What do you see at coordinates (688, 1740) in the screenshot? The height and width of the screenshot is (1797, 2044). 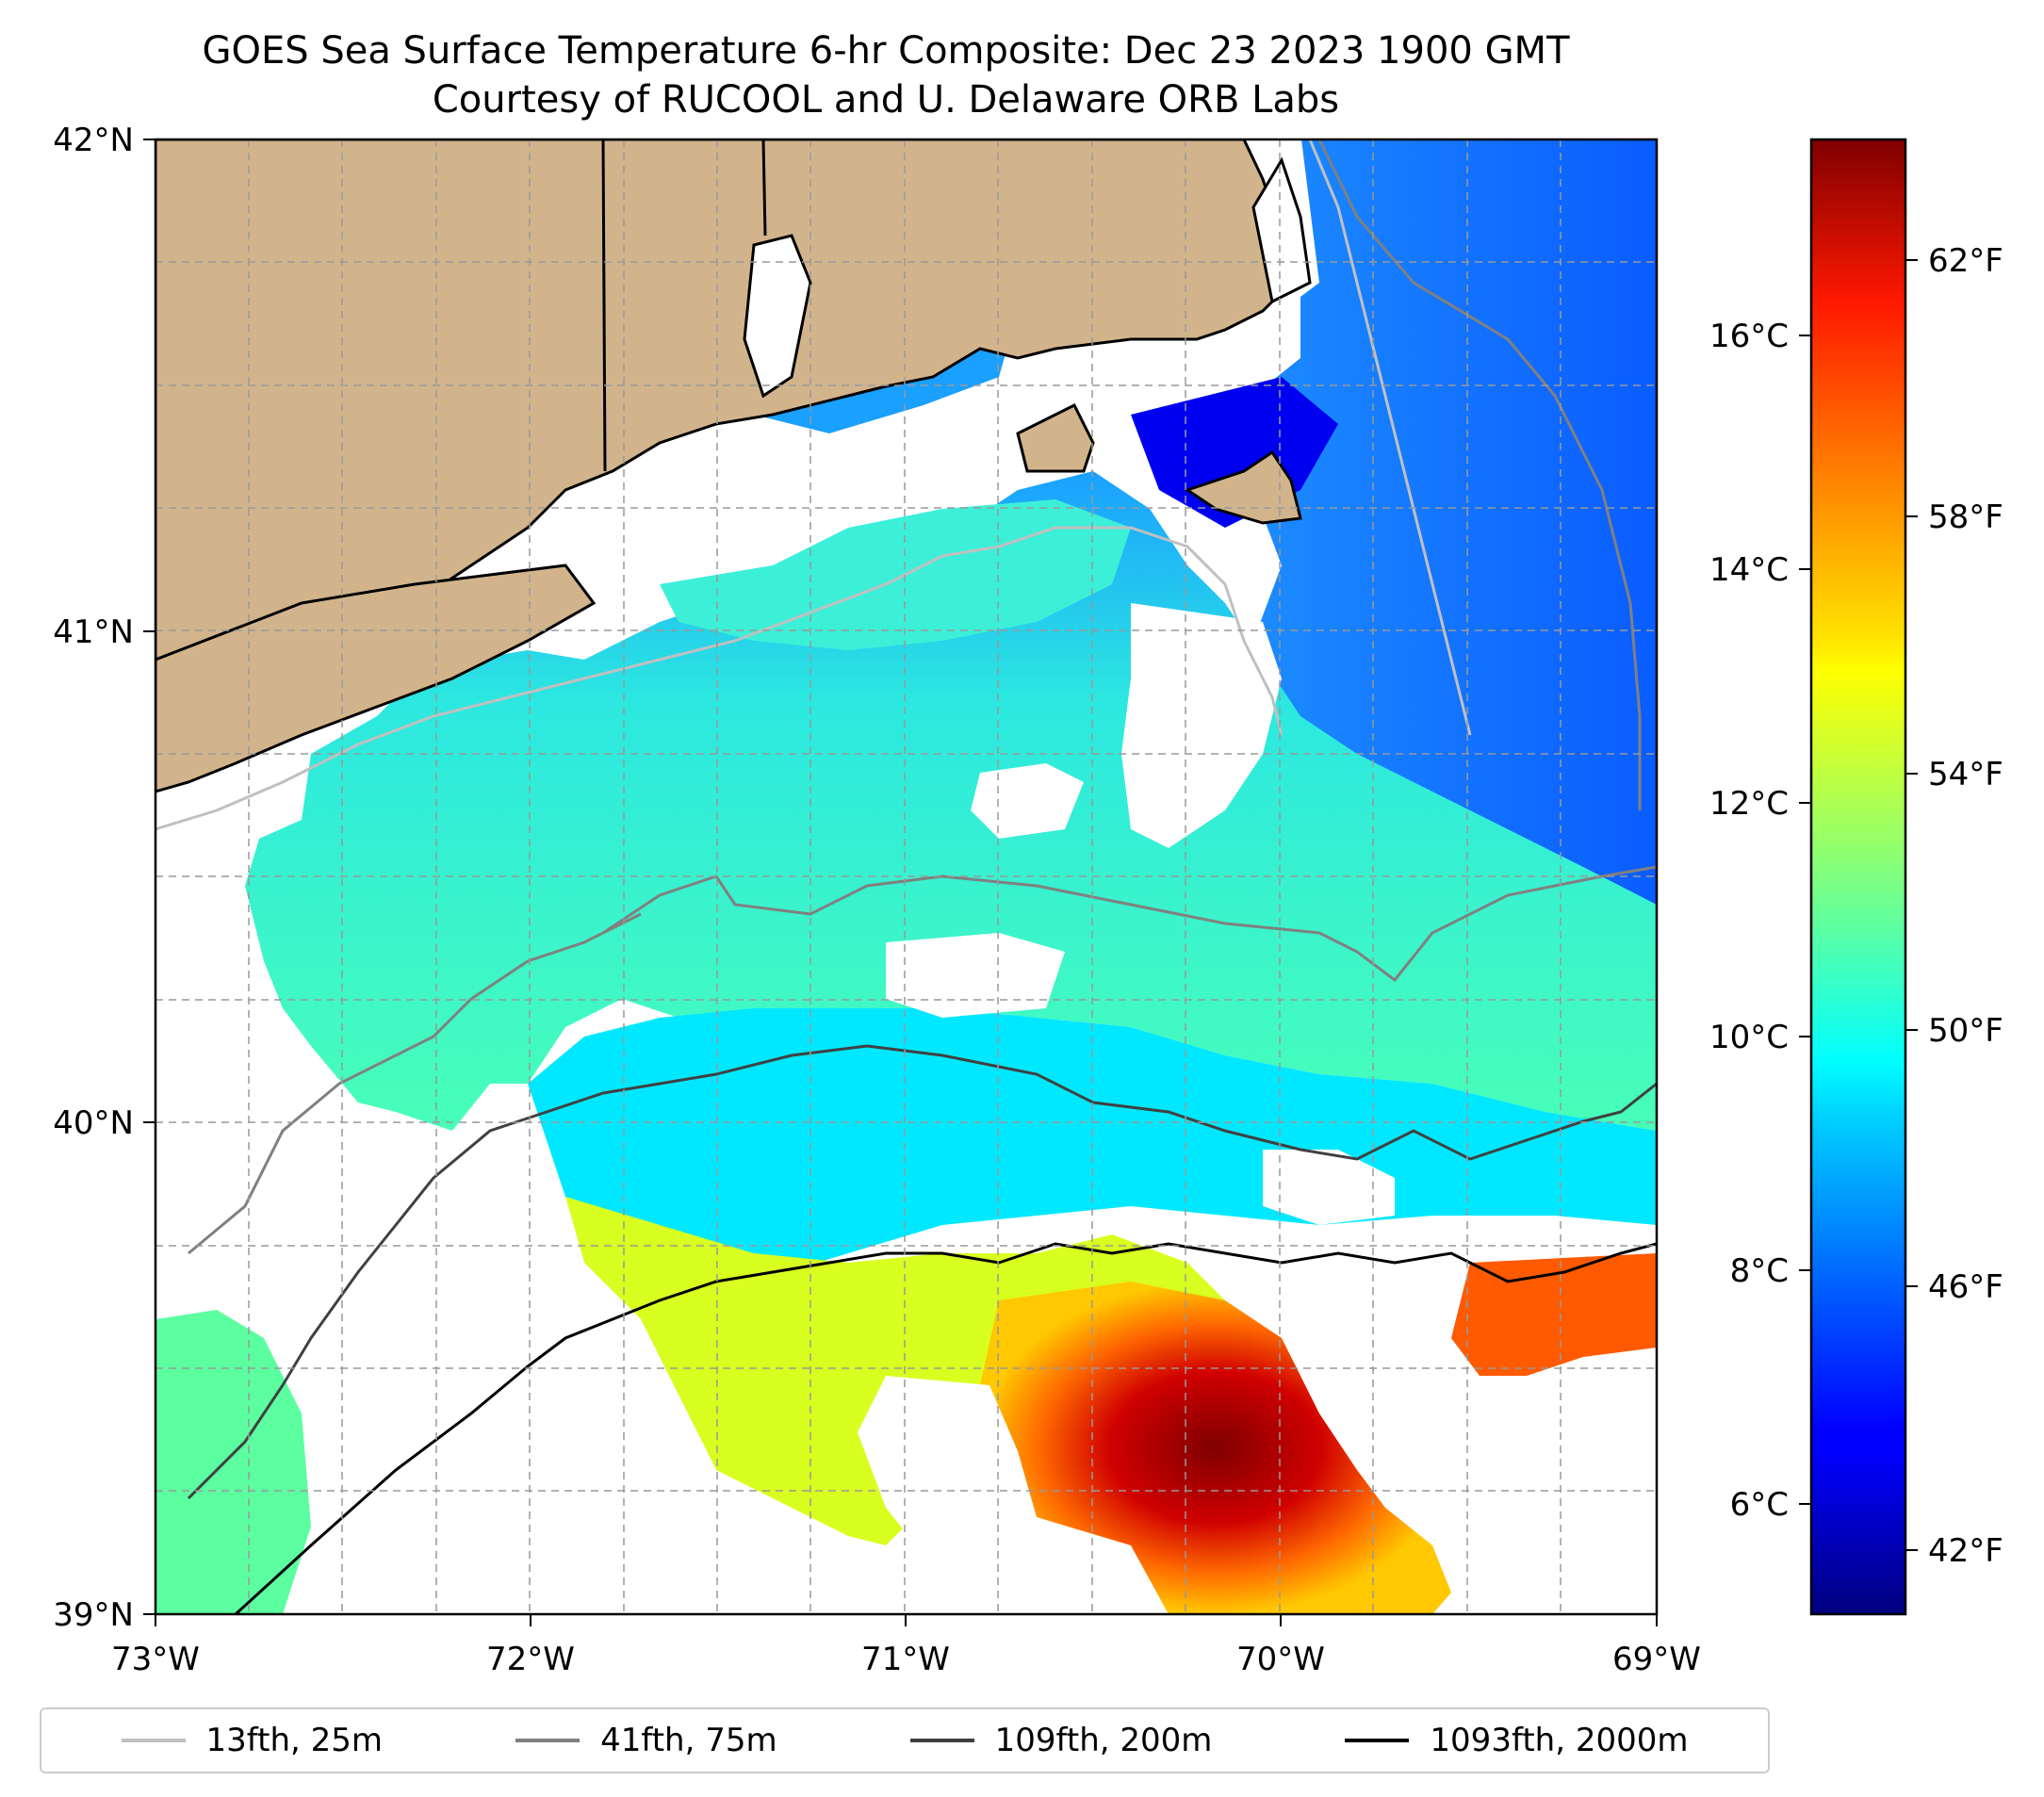 I see `legend-label: 41fth, 75m` at bounding box center [688, 1740].